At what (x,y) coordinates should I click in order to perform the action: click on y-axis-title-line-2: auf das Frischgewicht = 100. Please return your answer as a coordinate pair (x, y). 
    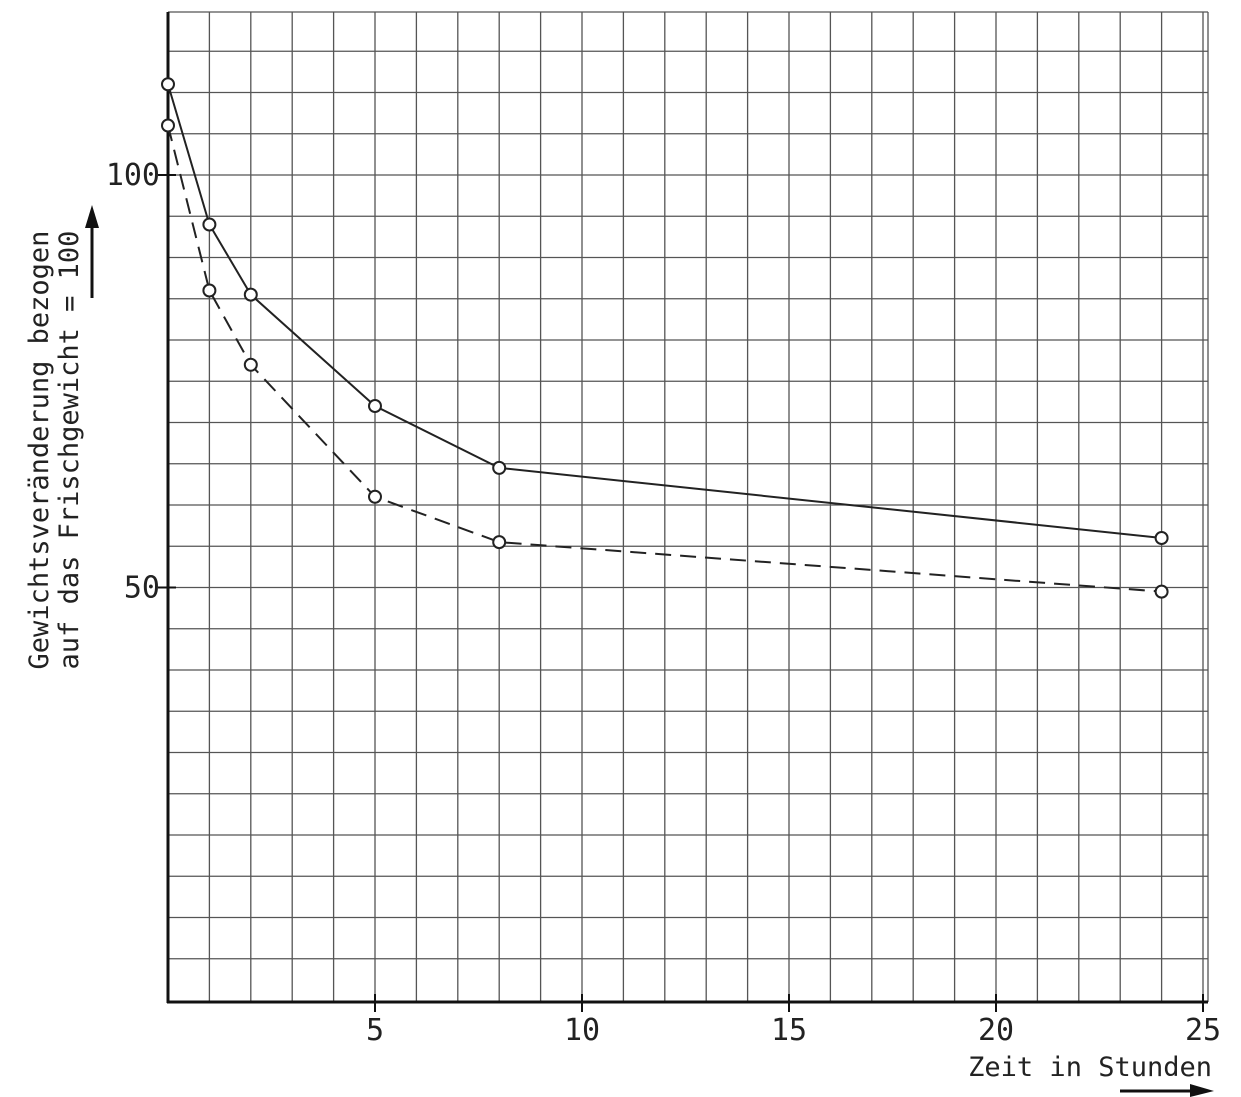
    Looking at the image, I should click on (69, 450).